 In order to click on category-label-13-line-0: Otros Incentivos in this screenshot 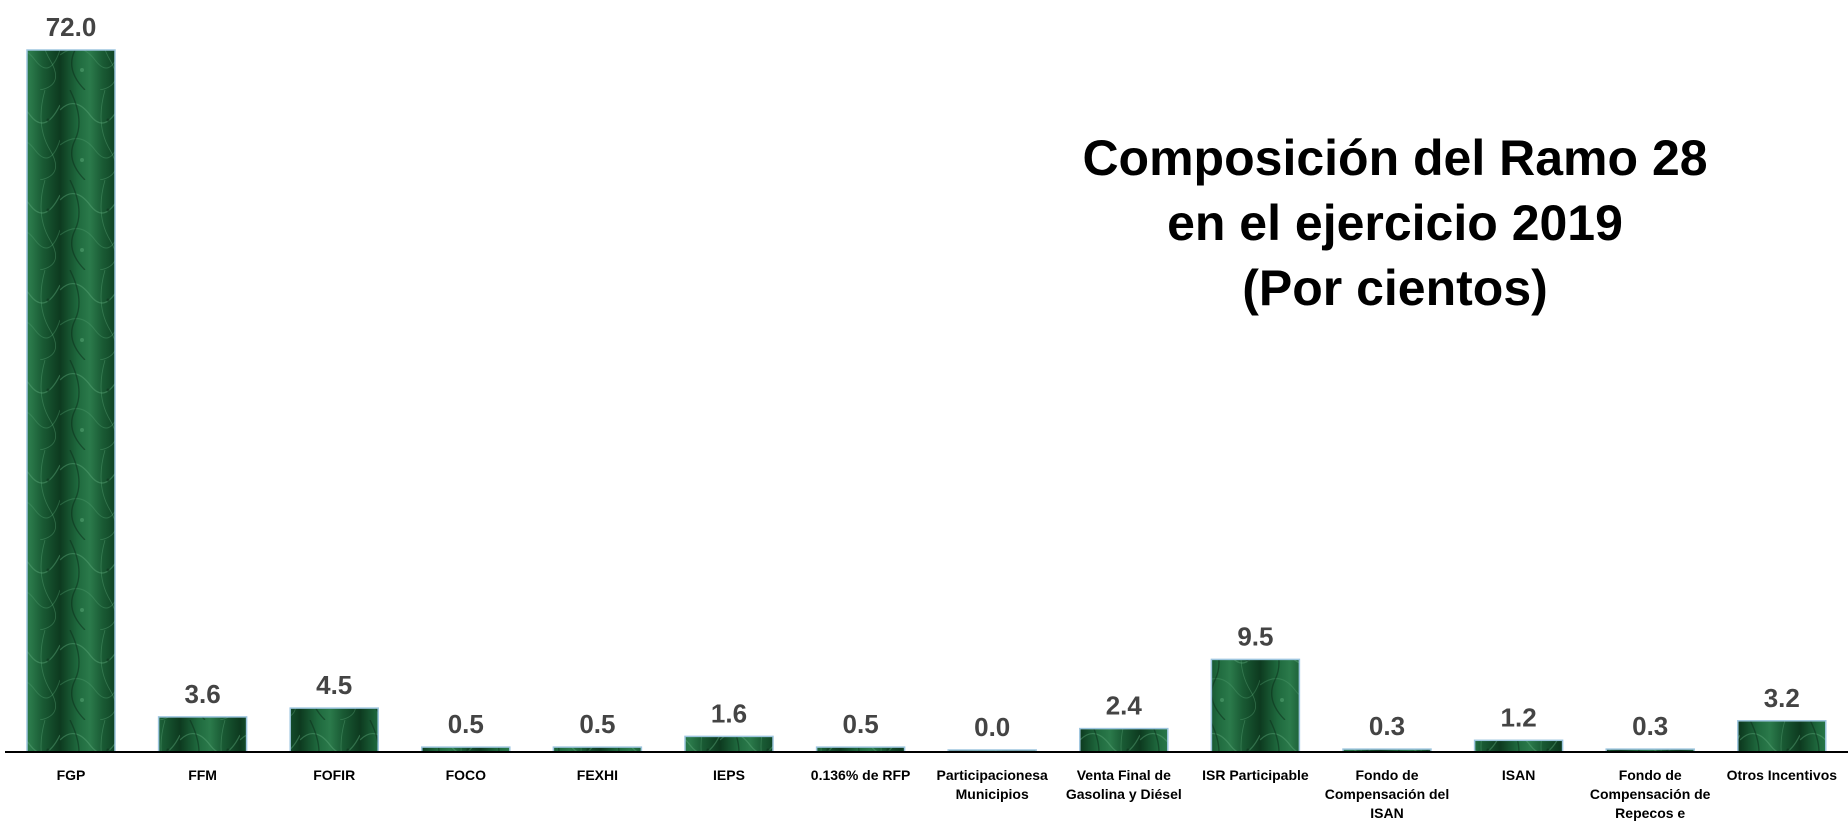, I will do `click(1782, 775)`.